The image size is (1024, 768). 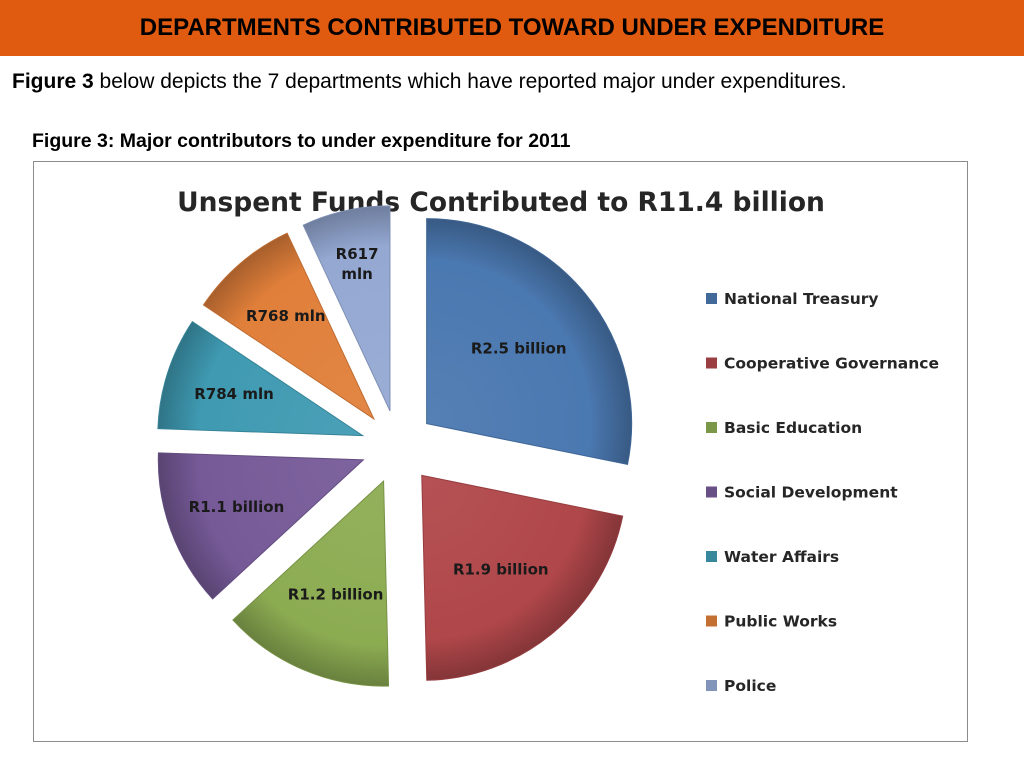 What do you see at coordinates (501, 570) in the screenshot?
I see `data-label-cooperative-governance: R1.9 billion` at bounding box center [501, 570].